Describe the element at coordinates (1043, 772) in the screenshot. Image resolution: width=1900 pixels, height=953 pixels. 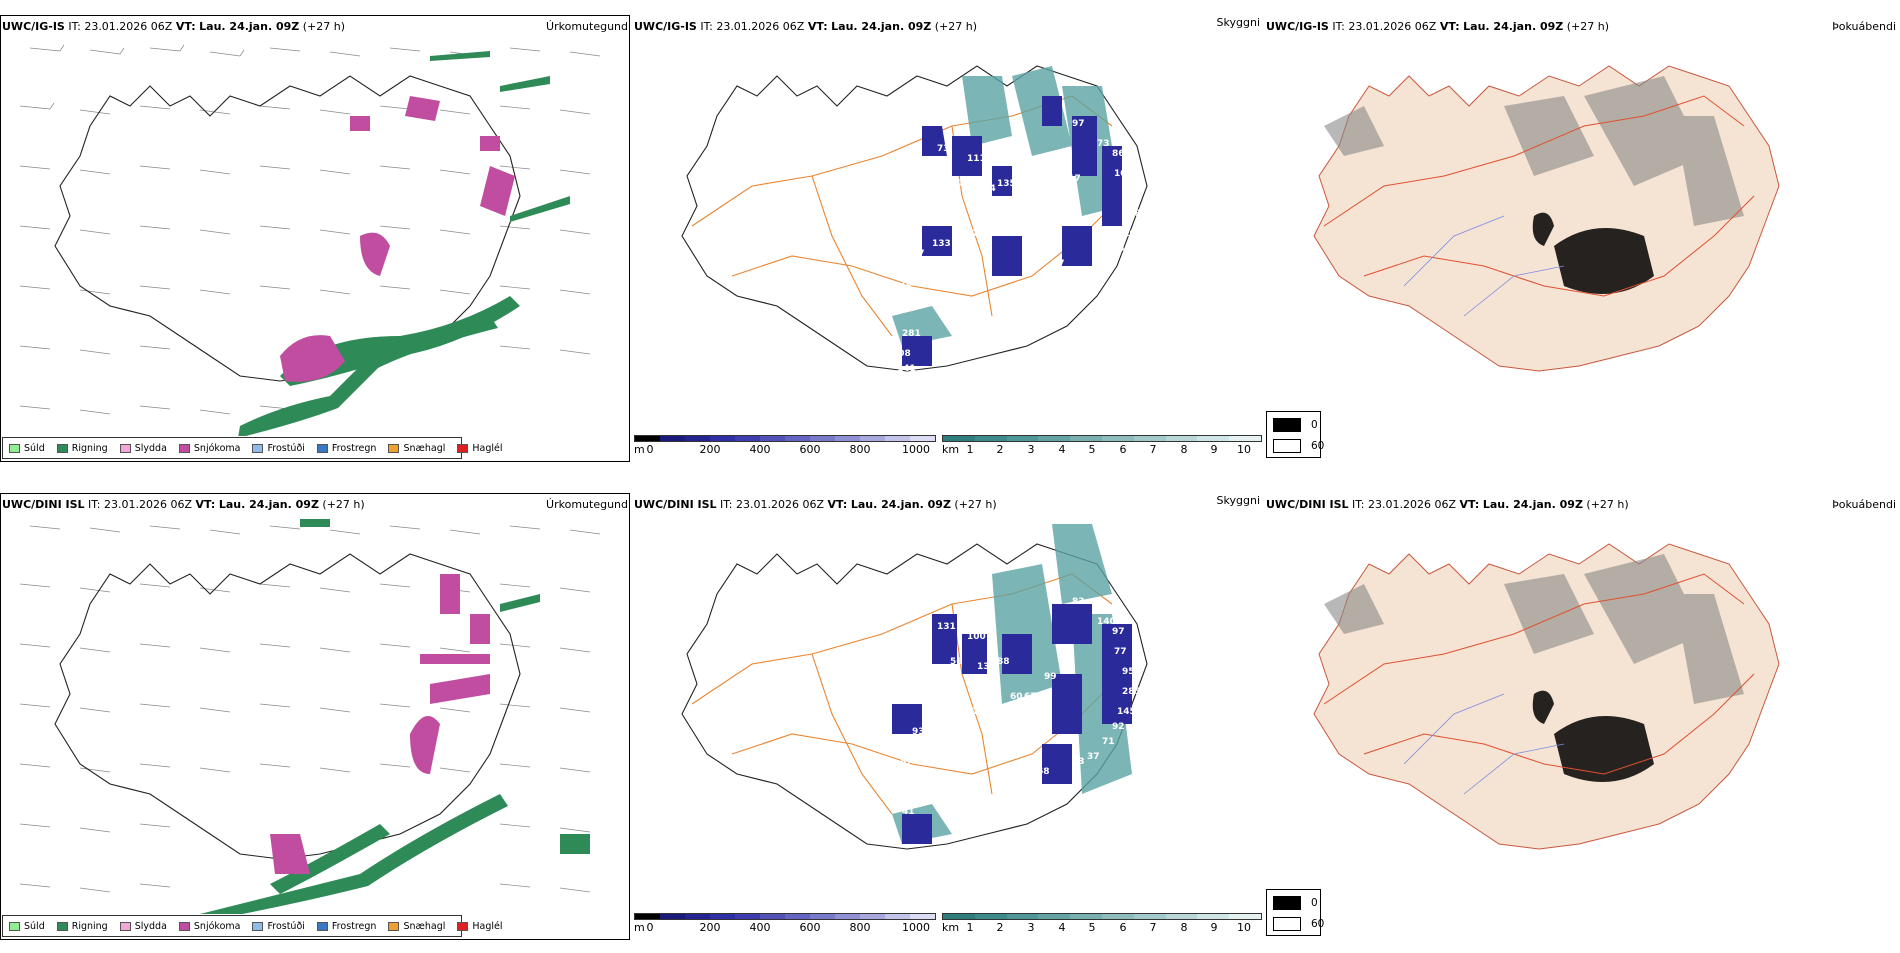
I see `cloud-base-label: 68` at that location.